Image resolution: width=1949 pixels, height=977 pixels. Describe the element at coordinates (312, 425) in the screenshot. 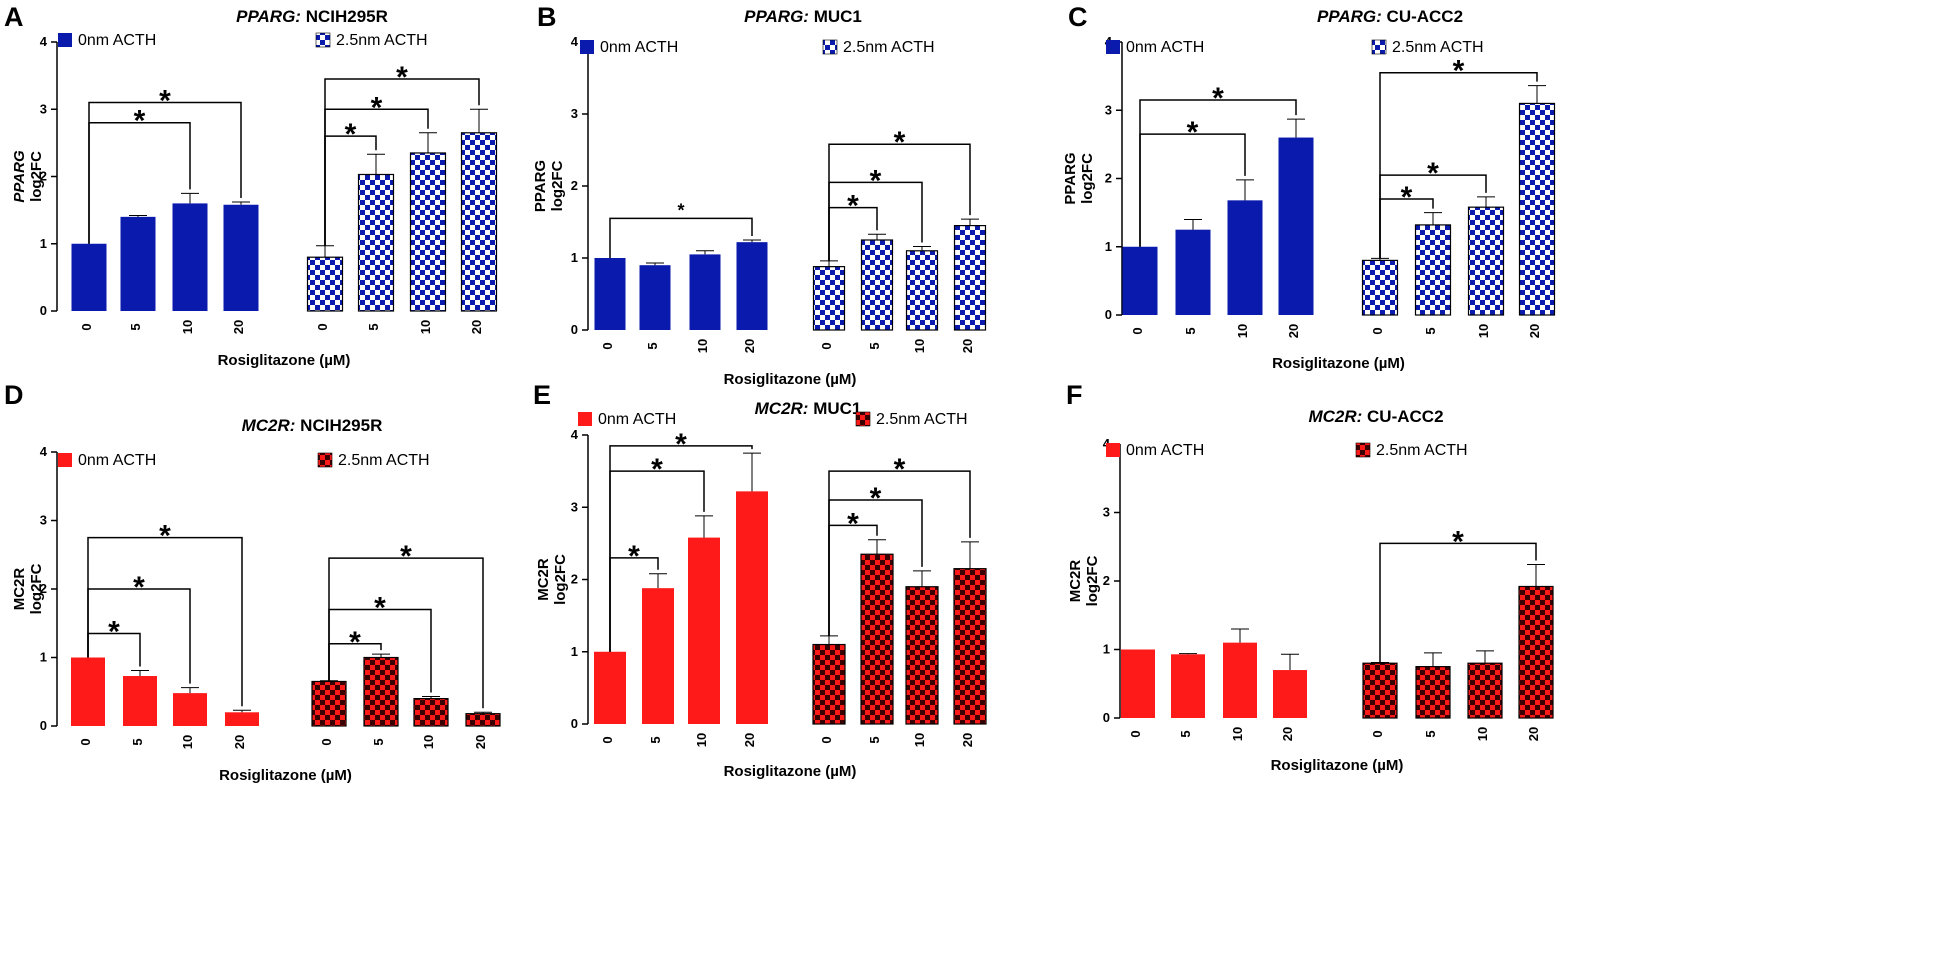

I see `chart-title: MC2R: NCIH295R` at that location.